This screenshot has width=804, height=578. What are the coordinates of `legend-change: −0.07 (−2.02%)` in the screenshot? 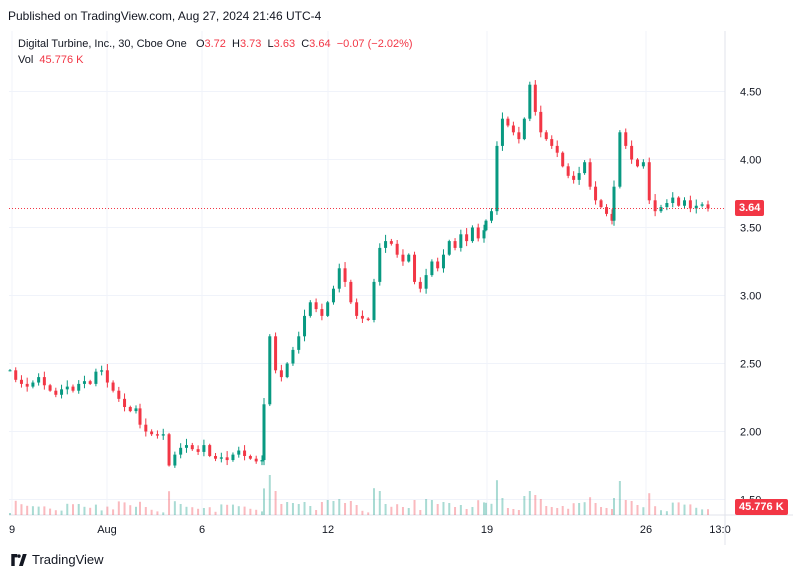 It's located at (374, 44).